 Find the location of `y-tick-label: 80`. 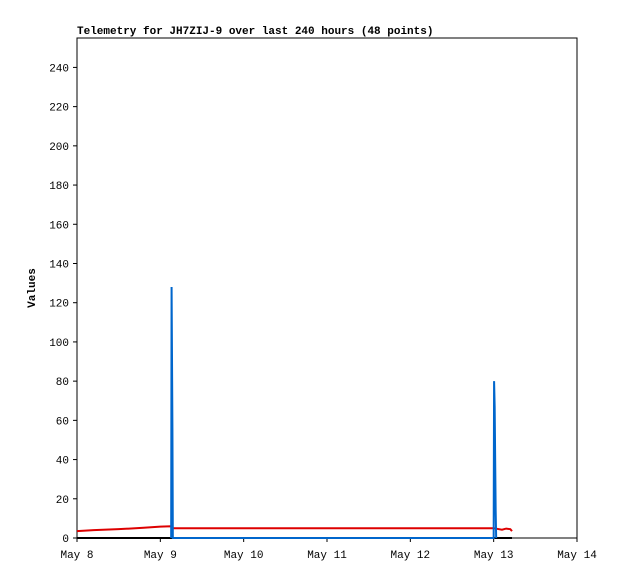

y-tick-label: 80 is located at coordinates (62, 383).